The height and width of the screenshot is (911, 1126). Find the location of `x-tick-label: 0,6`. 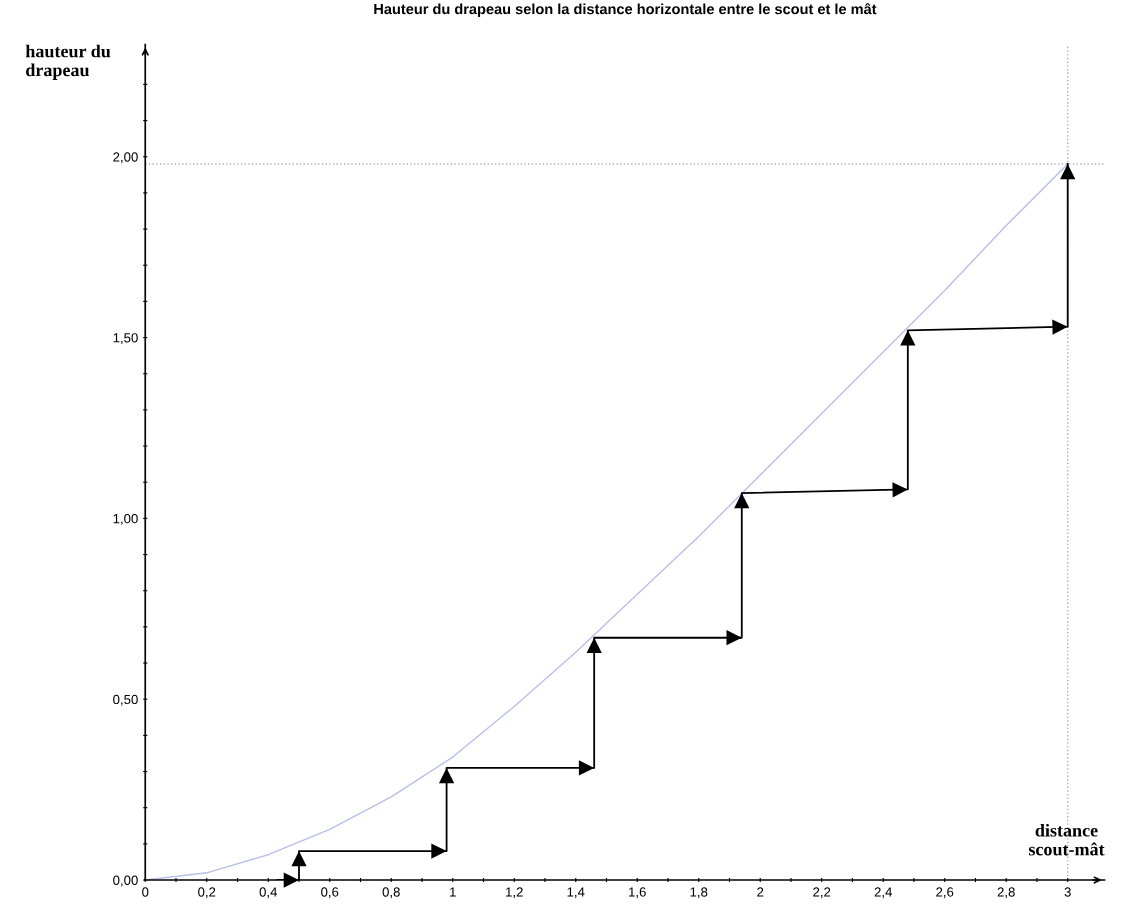

x-tick-label: 0,6 is located at coordinates (330, 893).